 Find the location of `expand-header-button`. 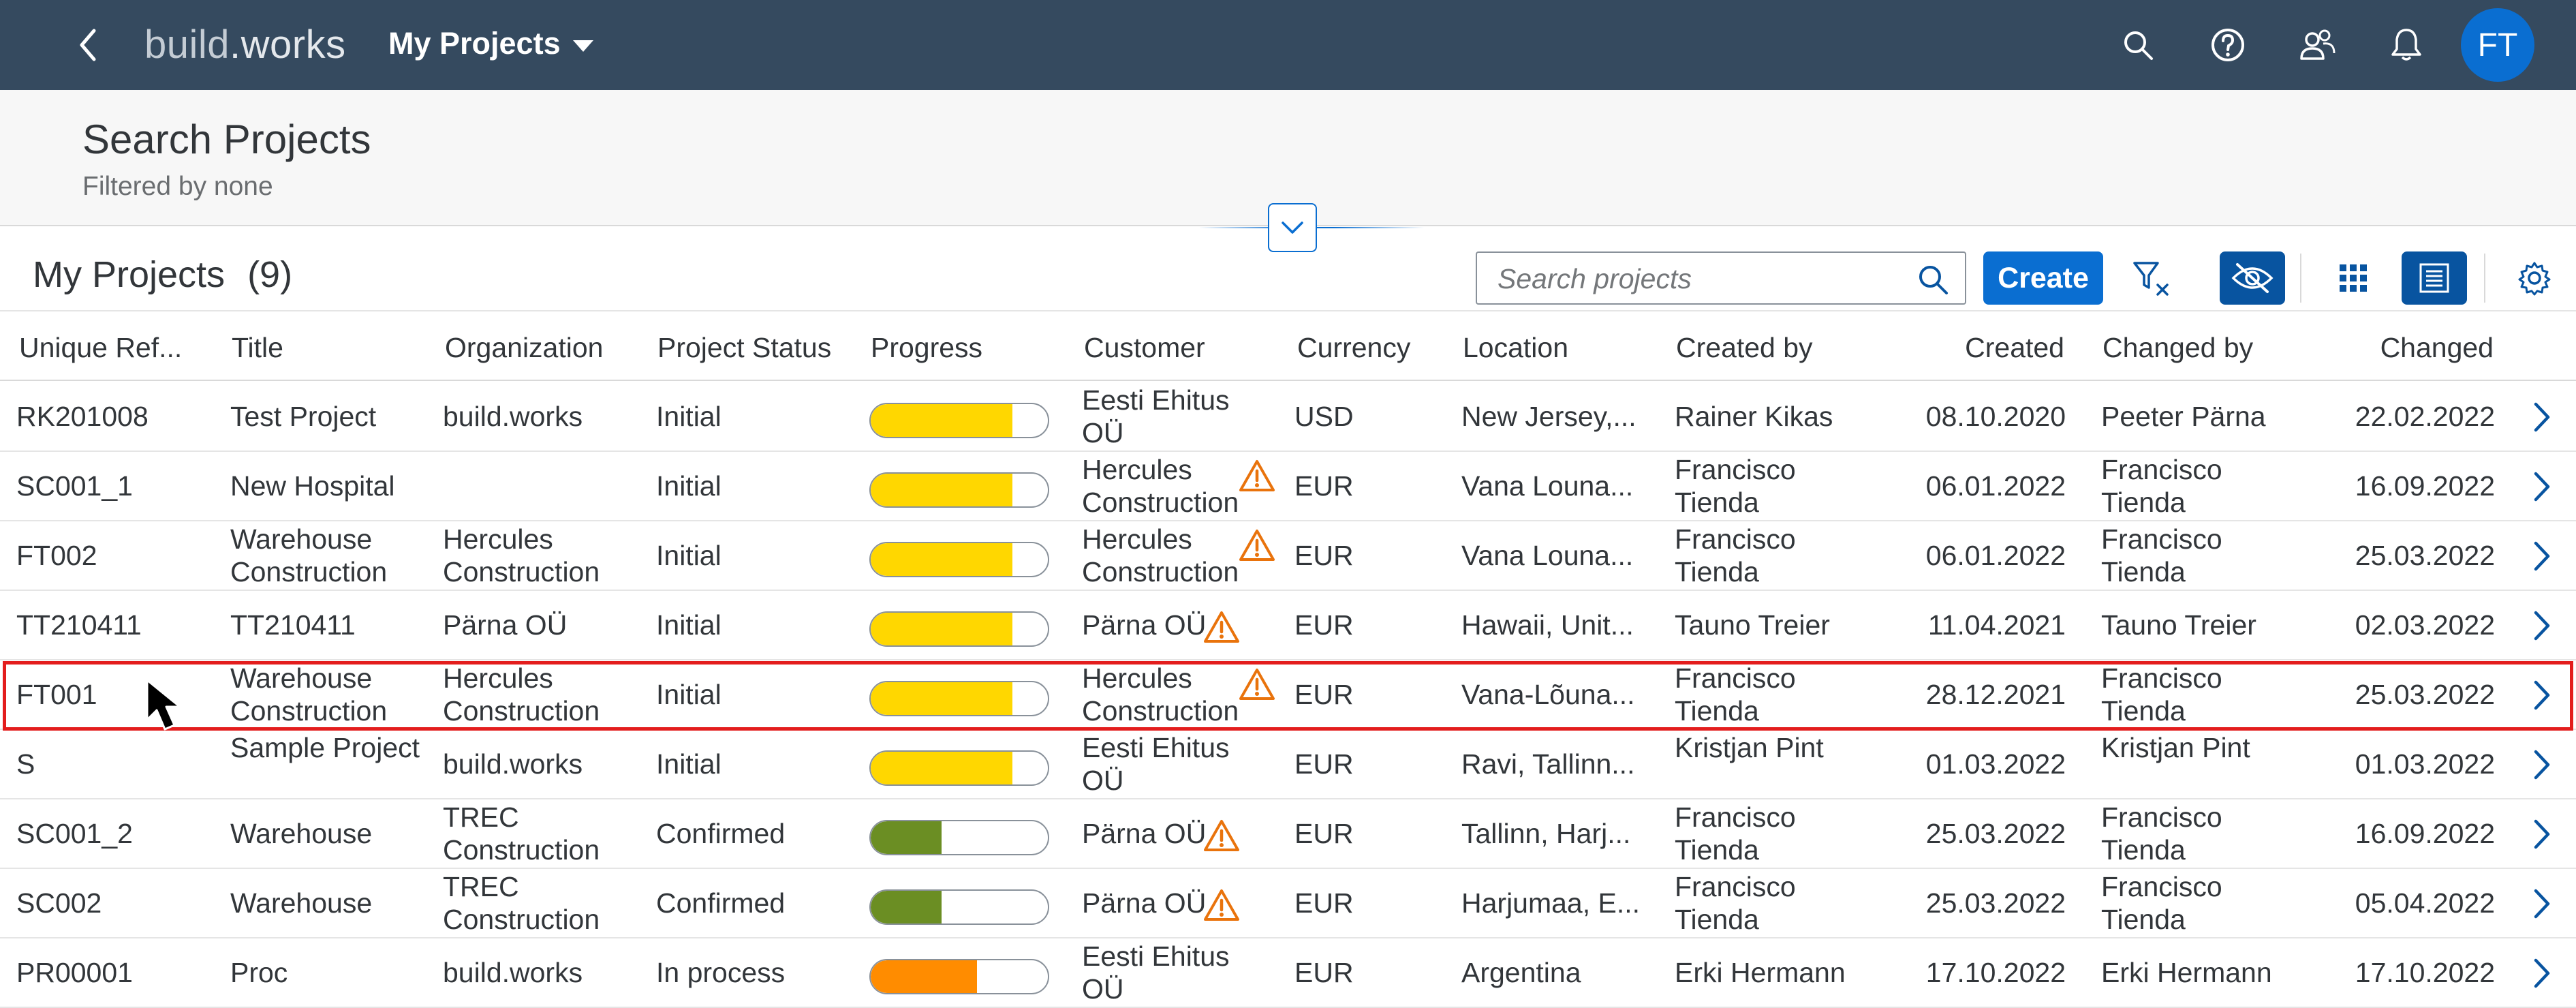

expand-header-button is located at coordinates (1292, 227).